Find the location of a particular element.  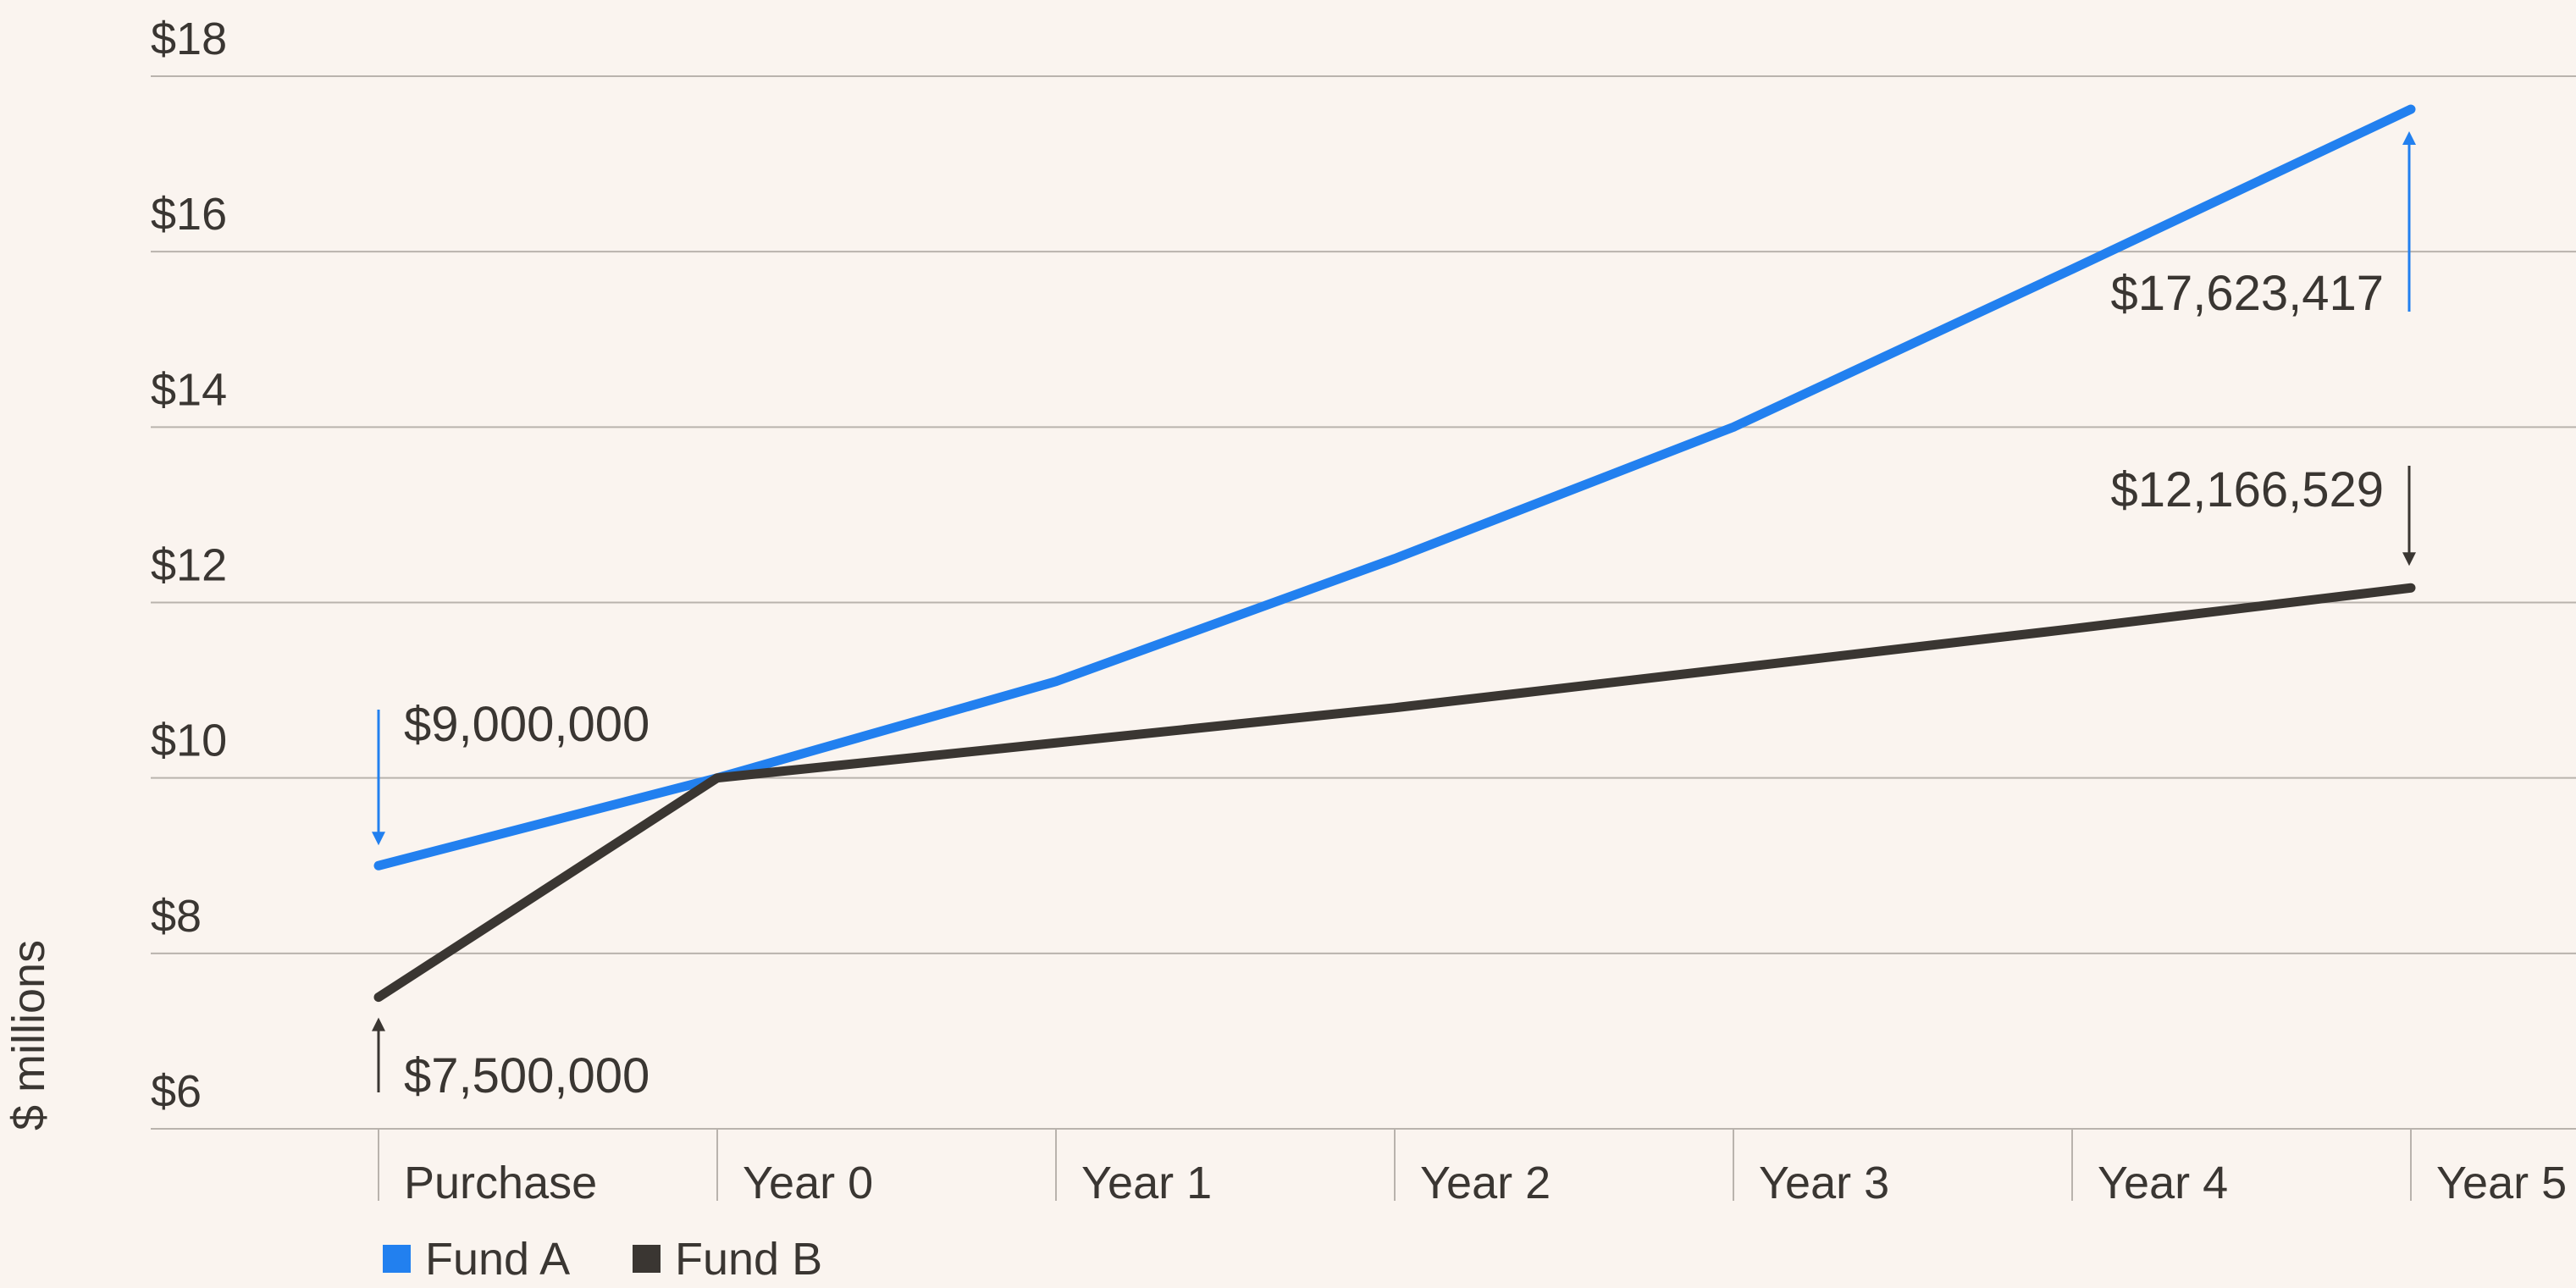

annotation: $12,166,529 is located at coordinates (2263, 514).